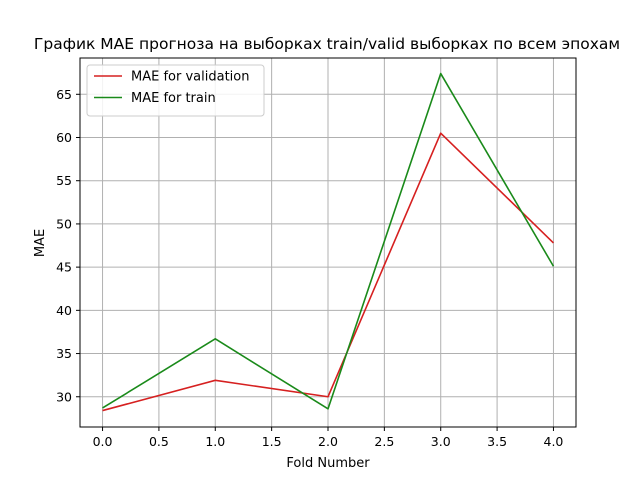 Image resolution: width=640 pixels, height=480 pixels. What do you see at coordinates (68, 245) in the screenshot?
I see `y-axis-ticks: 30 35 40 45 50 55 60 65` at bounding box center [68, 245].